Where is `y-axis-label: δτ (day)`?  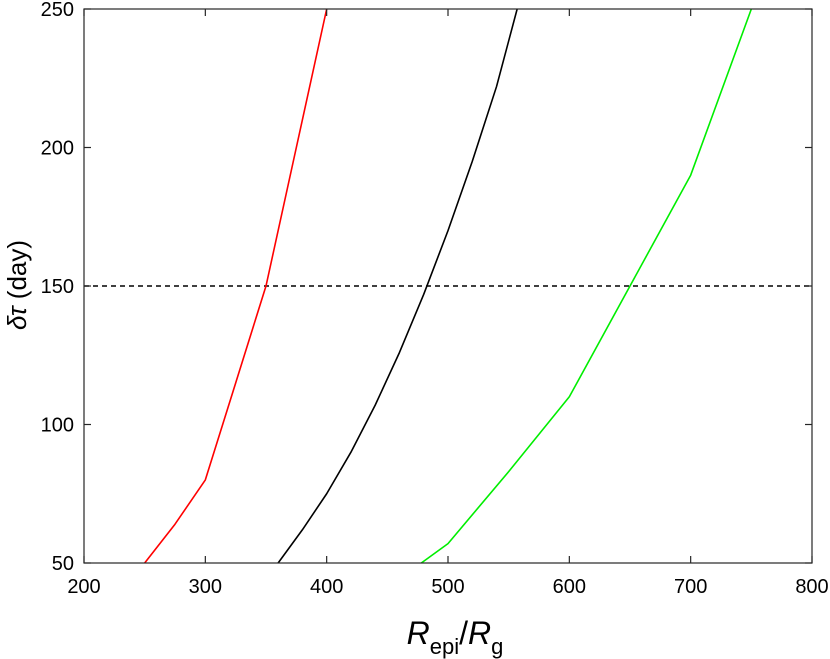
y-axis-label: δτ (day) is located at coordinates (17, 285).